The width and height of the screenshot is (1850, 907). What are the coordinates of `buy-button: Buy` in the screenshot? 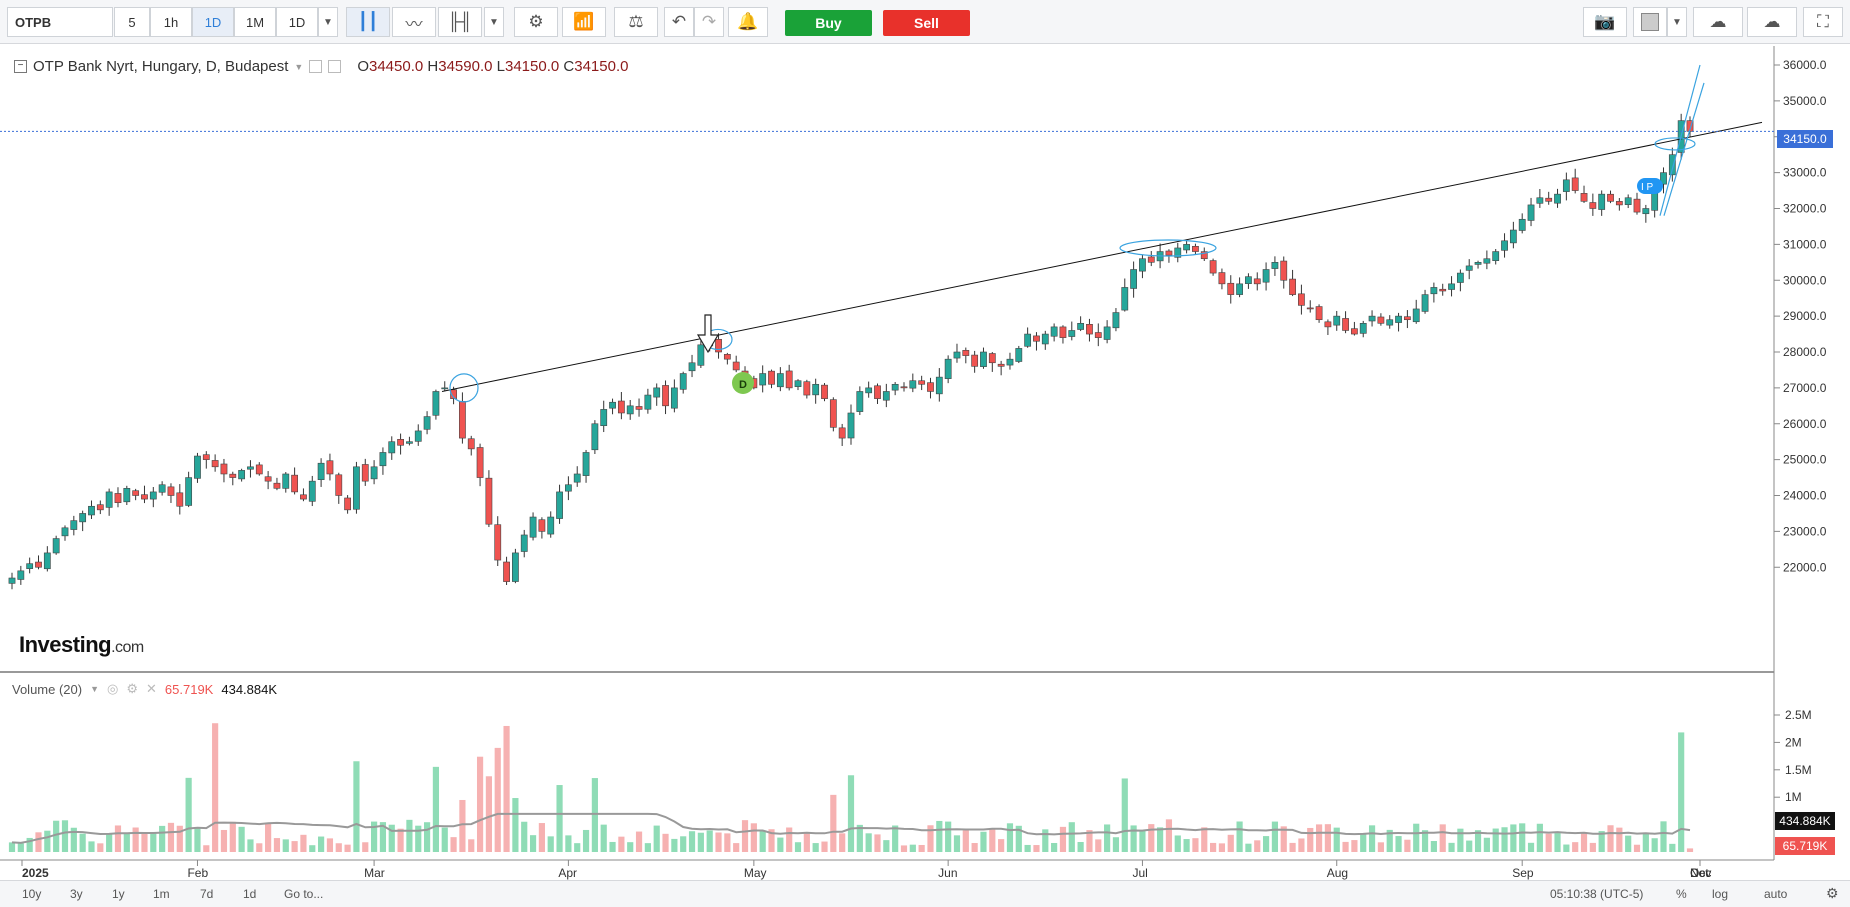 It's located at (828, 23).